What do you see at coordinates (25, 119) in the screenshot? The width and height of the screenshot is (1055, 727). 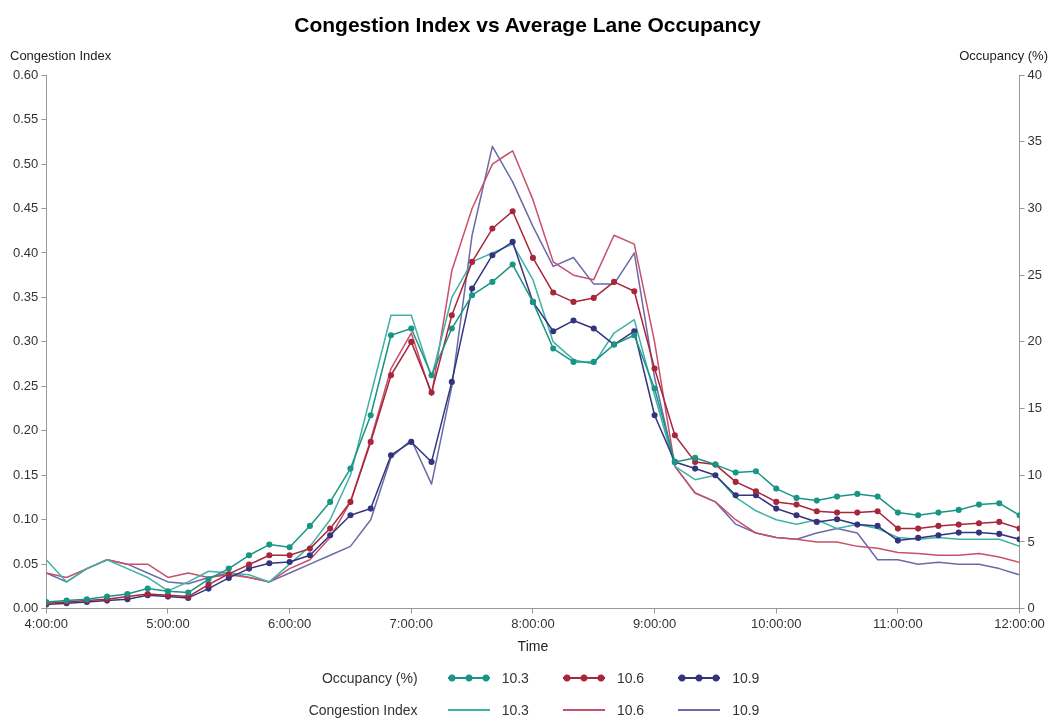 I see `y-tick-label: 0.55` at bounding box center [25, 119].